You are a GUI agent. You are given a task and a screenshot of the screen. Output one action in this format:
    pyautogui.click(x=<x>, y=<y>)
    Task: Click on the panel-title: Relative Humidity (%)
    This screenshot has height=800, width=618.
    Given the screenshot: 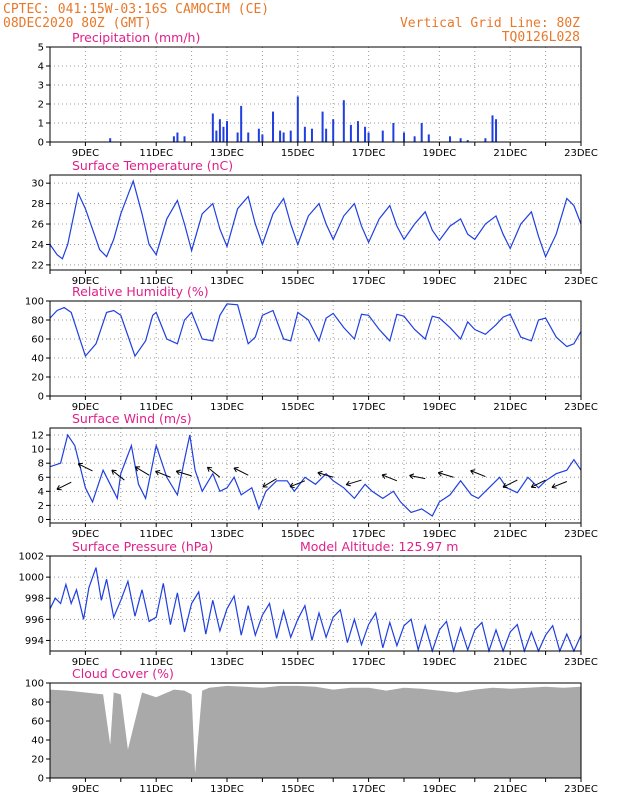 What is the action you would take?
    pyautogui.click(x=140, y=291)
    